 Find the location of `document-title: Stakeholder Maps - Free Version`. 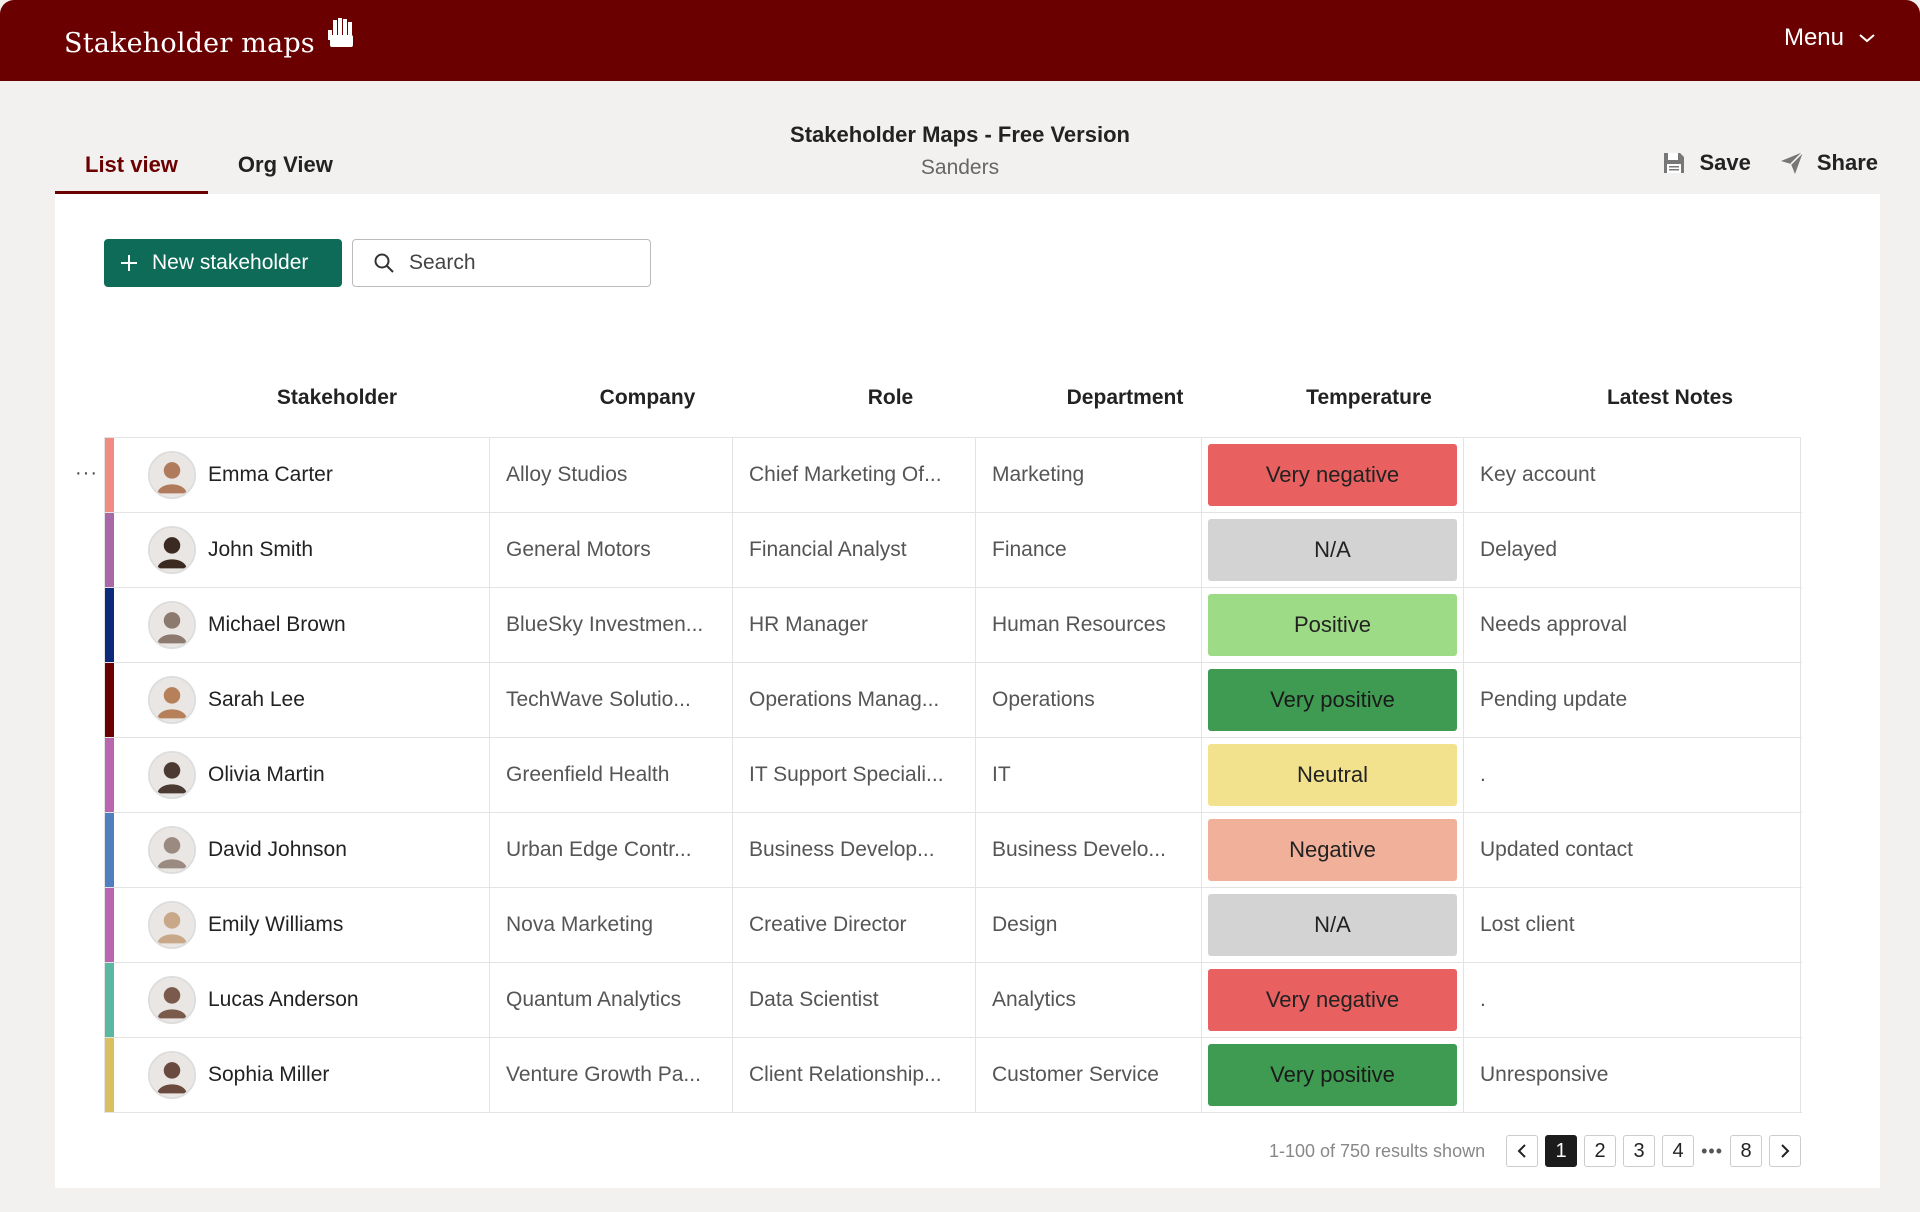

document-title: Stakeholder Maps - Free Version is located at coordinates (960, 134).